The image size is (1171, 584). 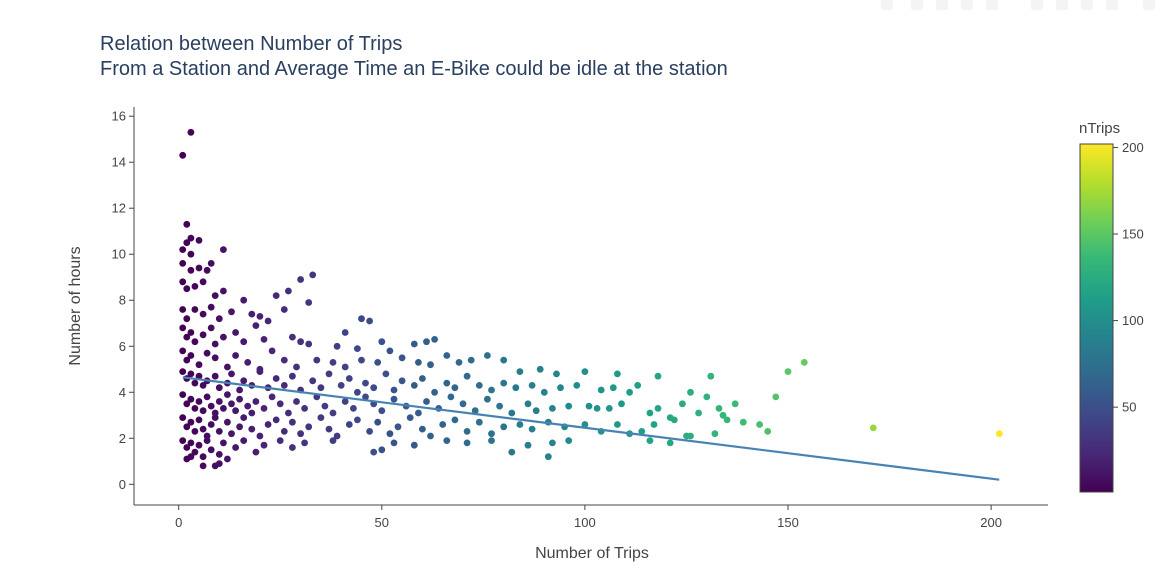 I want to click on x-tick-label: 0, so click(x=178, y=522).